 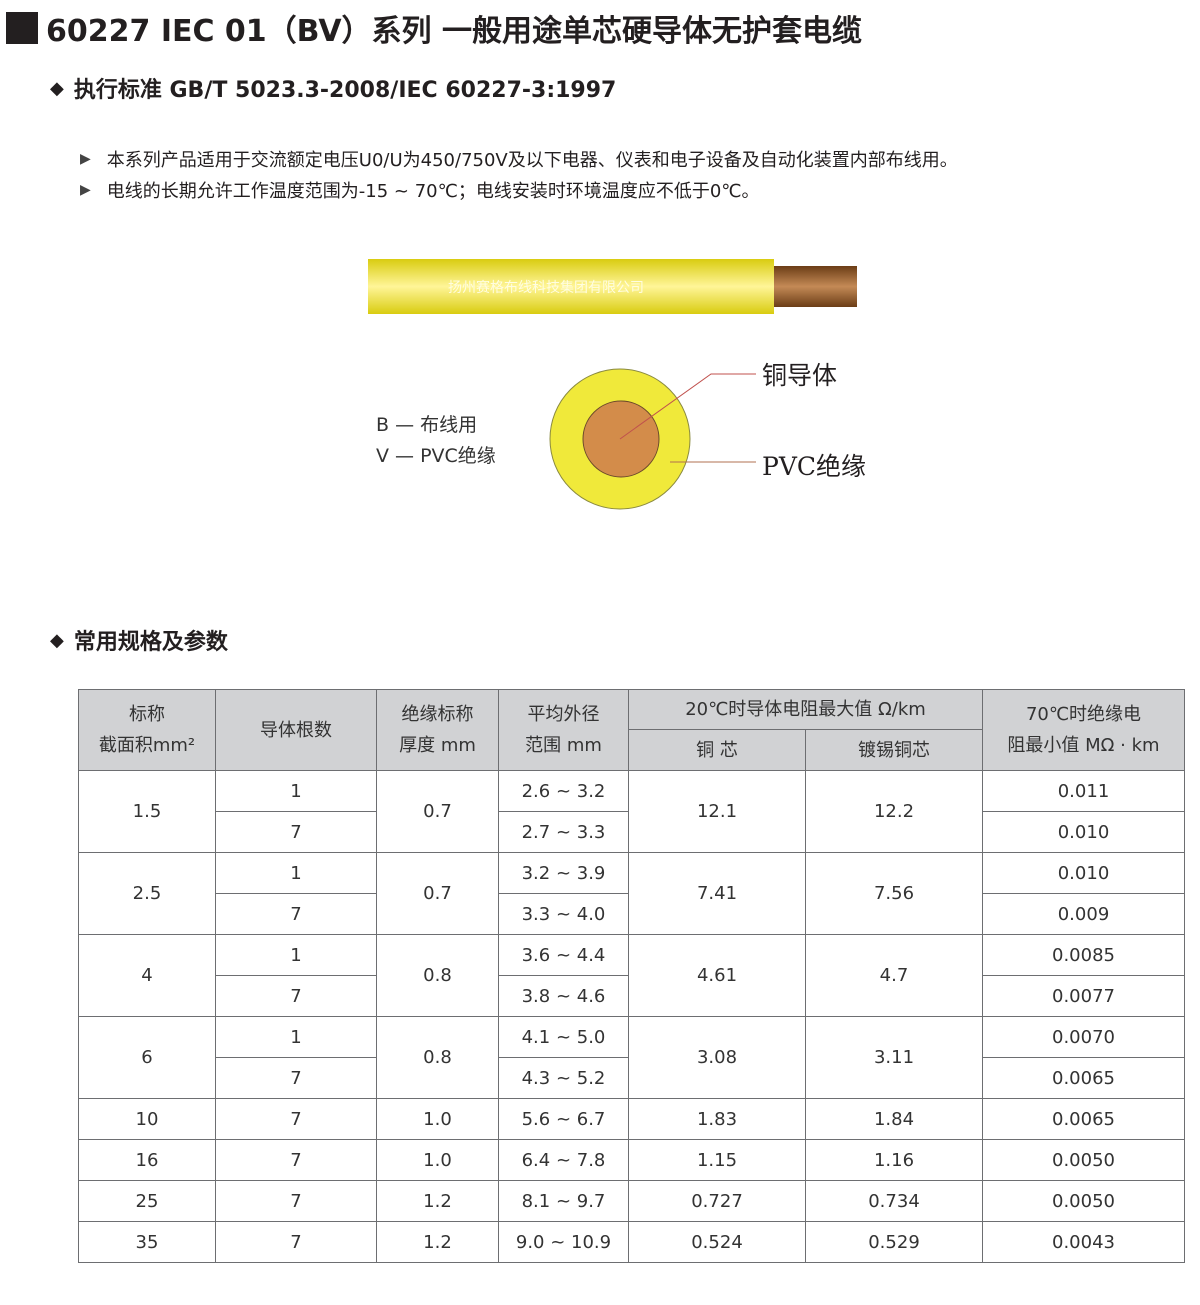 What do you see at coordinates (147, 1201) in the screenshot?
I see `cell-area: 25` at bounding box center [147, 1201].